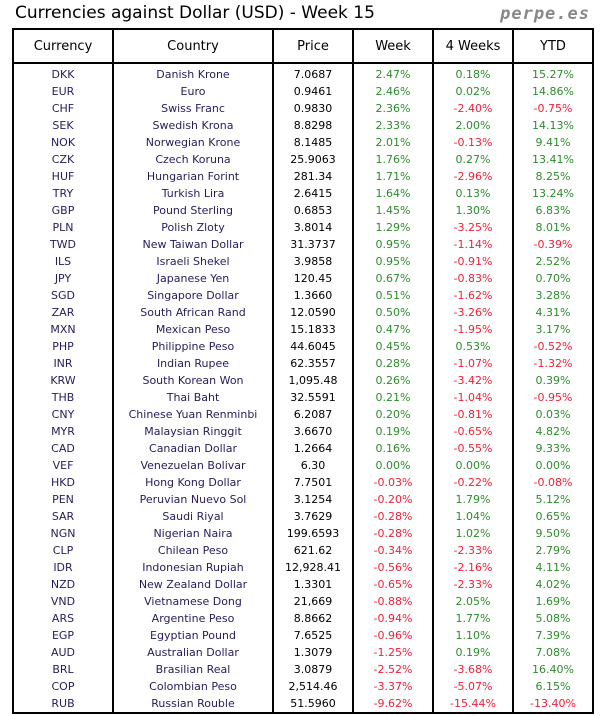 This screenshot has height=716, width=604. Describe the element at coordinates (393, 176) in the screenshot. I see `week-change: 1.71%` at that location.